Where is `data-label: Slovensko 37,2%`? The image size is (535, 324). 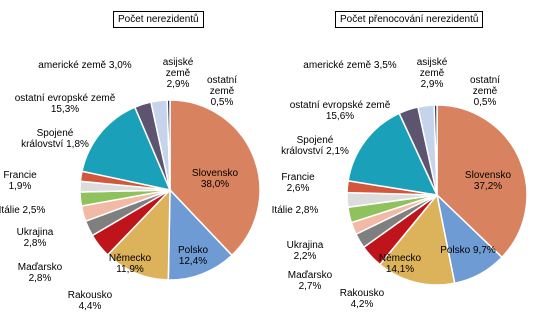 data-label: Slovensko 37,2% is located at coordinates (488, 181).